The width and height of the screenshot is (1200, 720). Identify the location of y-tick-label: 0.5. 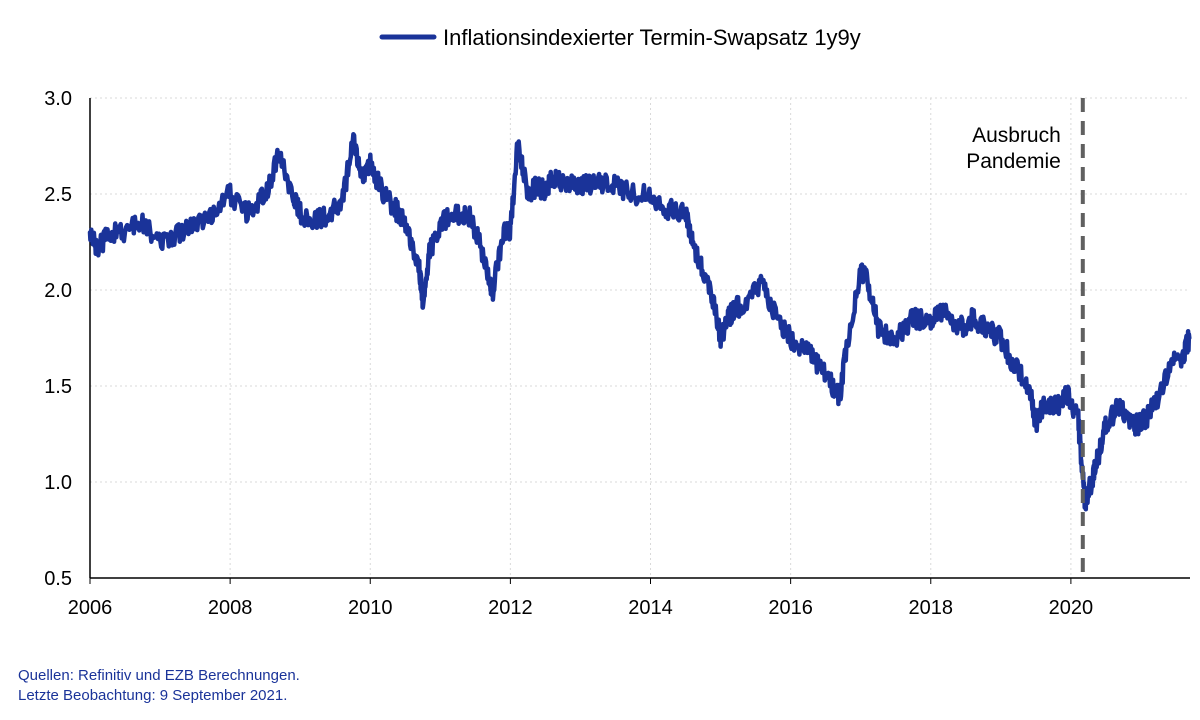
(58, 579).